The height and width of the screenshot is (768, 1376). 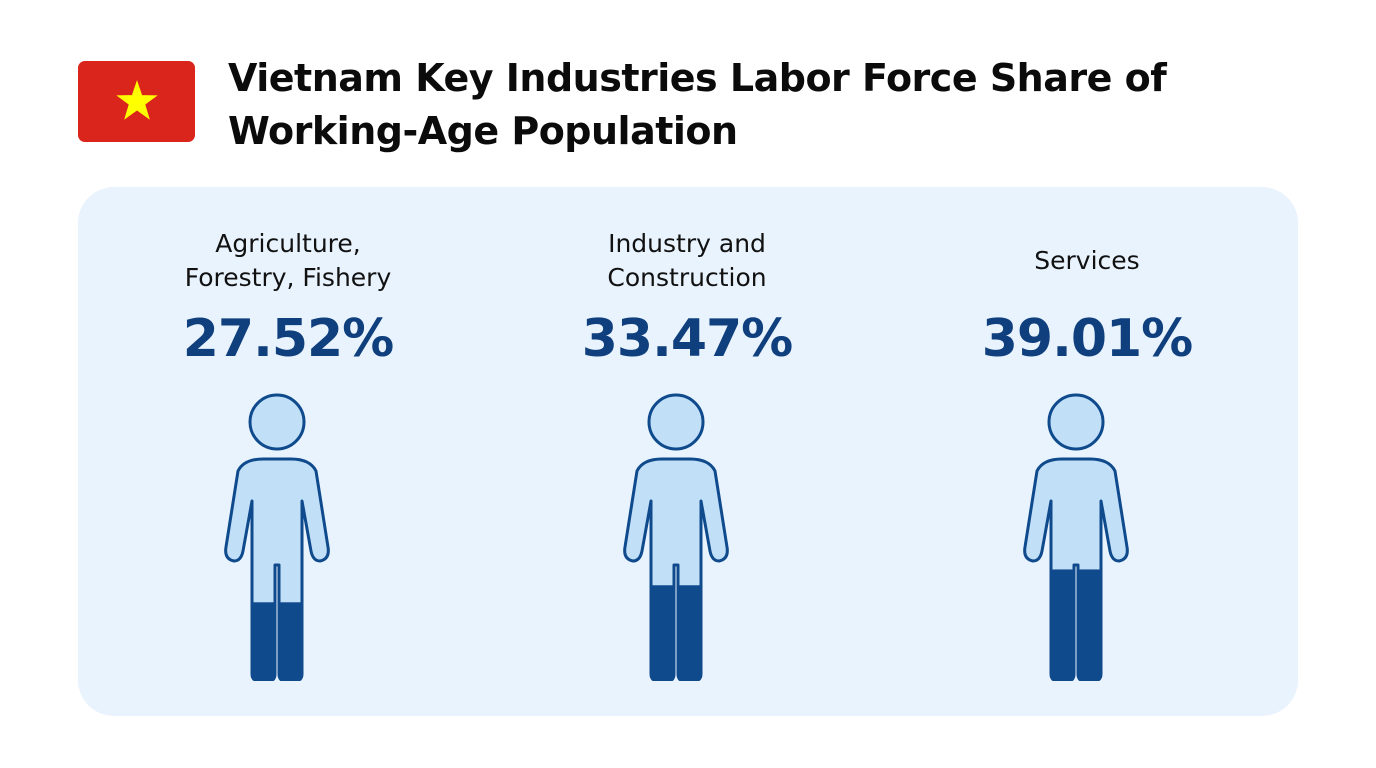 What do you see at coordinates (1087, 260) in the screenshot?
I see `industry-label: Services` at bounding box center [1087, 260].